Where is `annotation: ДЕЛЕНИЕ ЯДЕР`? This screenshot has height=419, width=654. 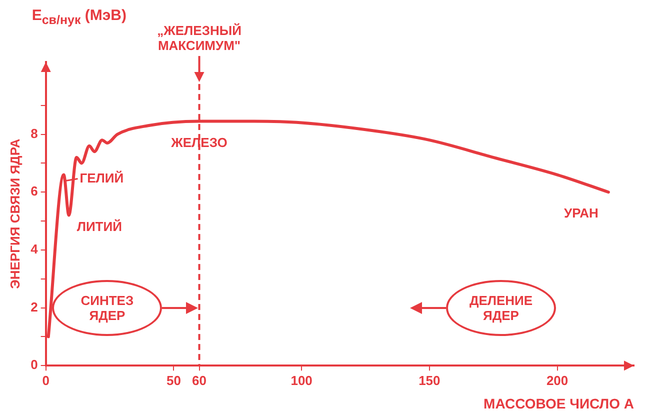
annotation: ДЕЛЕНИЕ ЯДЕР is located at coordinates (501, 307).